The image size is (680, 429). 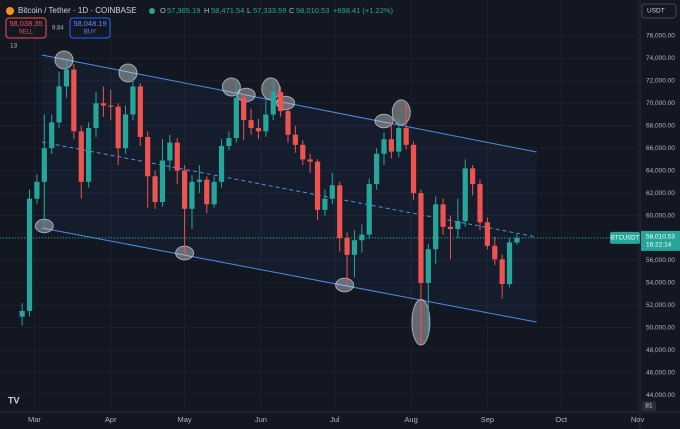 I want to click on buy-button, so click(x=90, y=28).